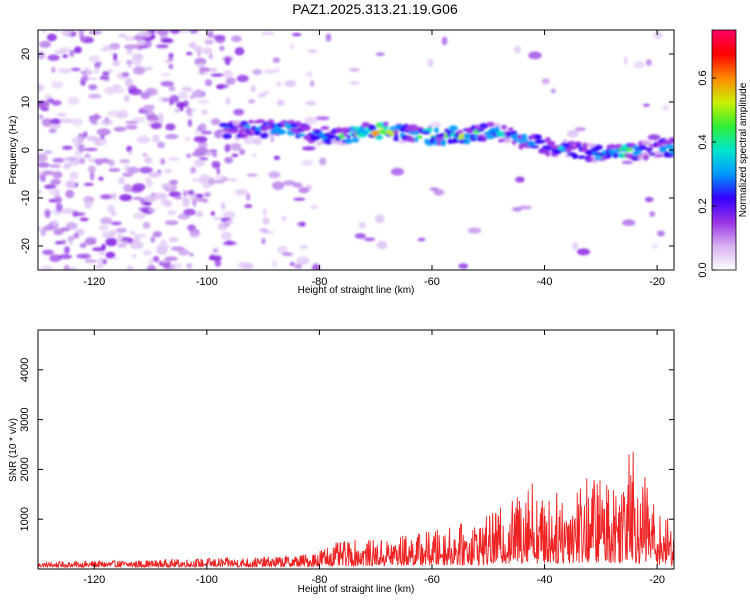 The height and width of the screenshot is (600, 750). What do you see at coordinates (26, 198) in the screenshot?
I see `y-tick-label: -10` at bounding box center [26, 198].